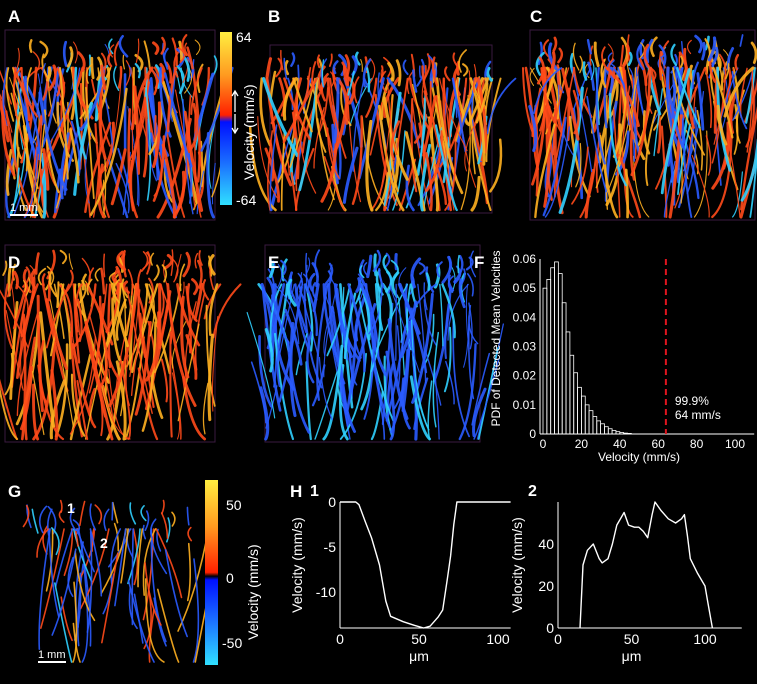  What do you see at coordinates (525, 405) in the screenshot?
I see `y-tick-label: 0.01` at bounding box center [525, 405].